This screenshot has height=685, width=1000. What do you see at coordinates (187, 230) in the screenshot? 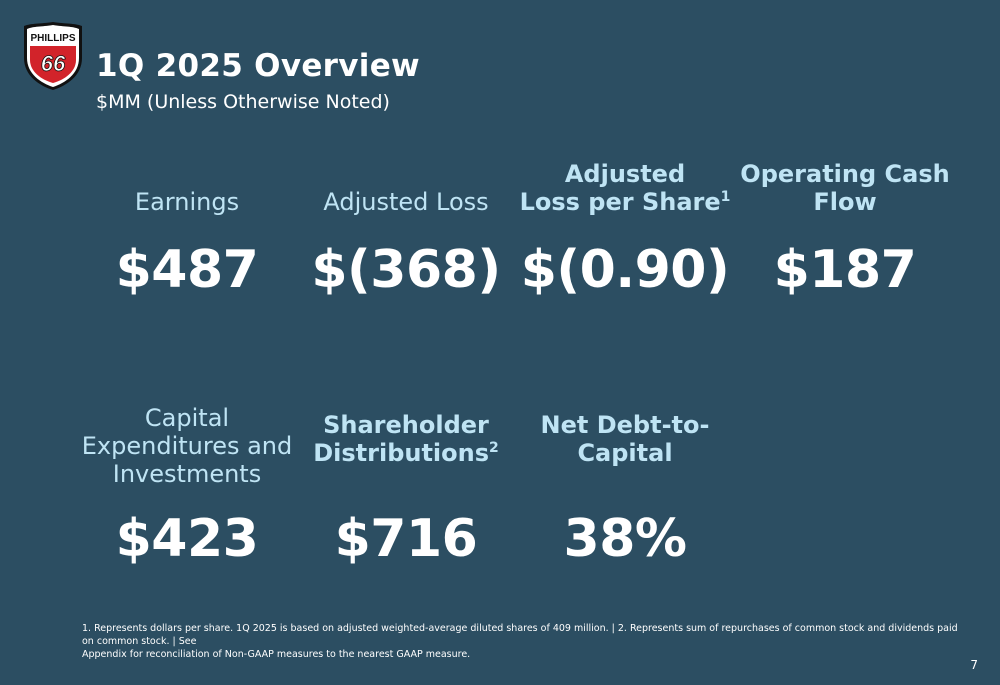
I see `metric-earnings: Earnings $487` at bounding box center [187, 230].